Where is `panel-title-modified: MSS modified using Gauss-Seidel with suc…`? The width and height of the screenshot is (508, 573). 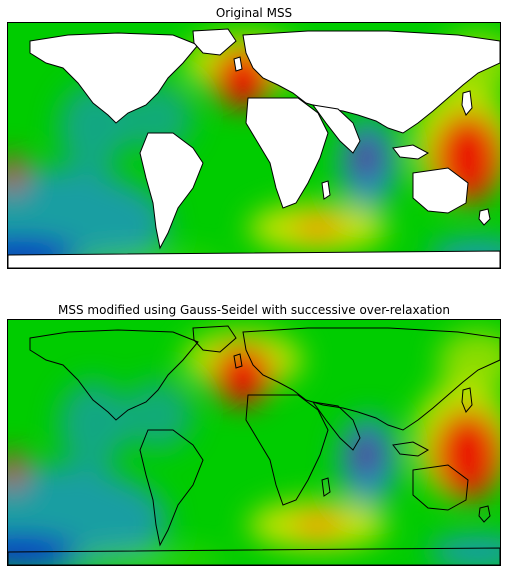
panel-title-modified: MSS modified using Gauss-Seidel with suc… is located at coordinates (254, 310).